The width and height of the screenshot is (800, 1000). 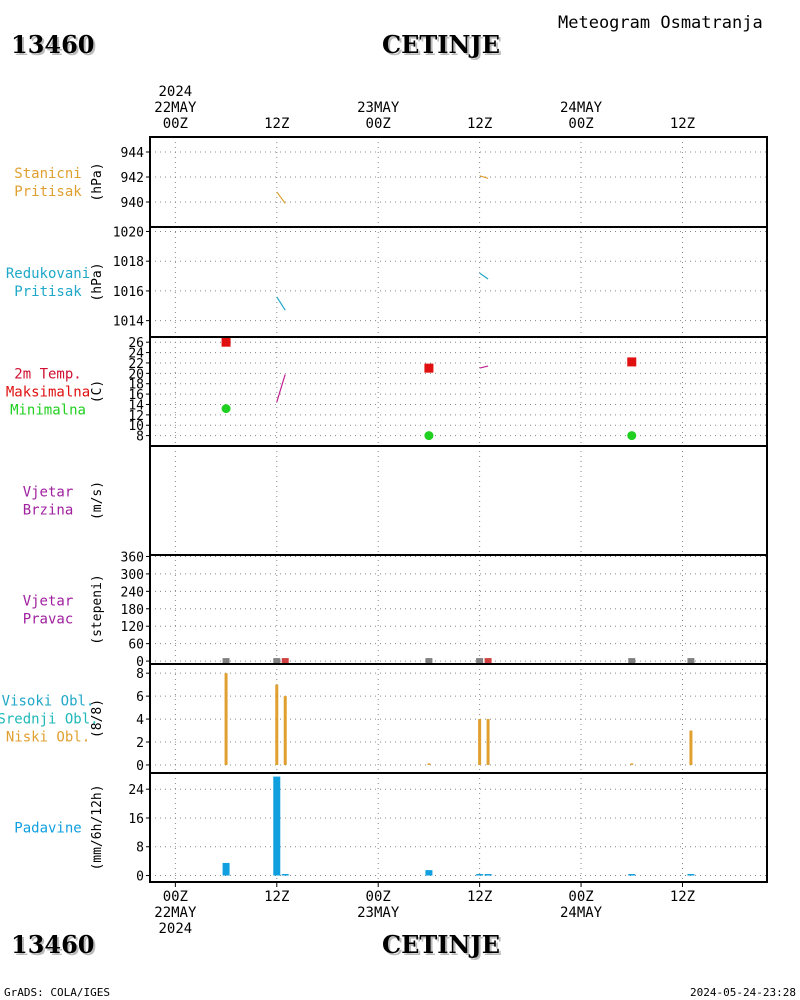 I want to click on y-tick-label: 2, so click(x=140, y=743).